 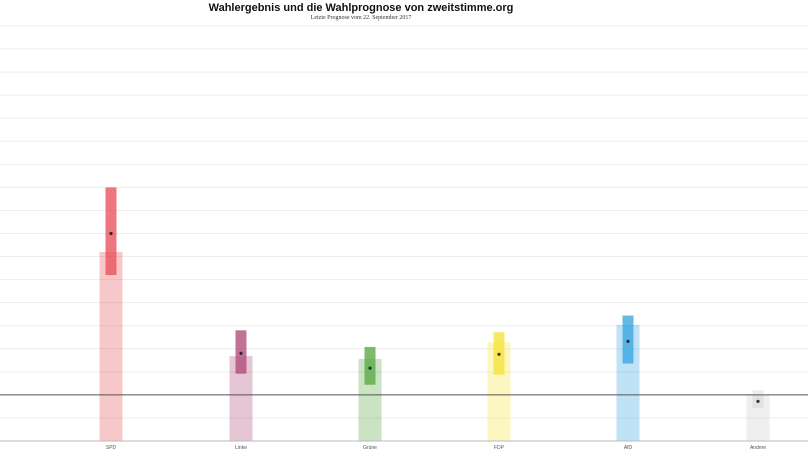 I want to click on category-label: FDP, so click(x=499, y=448).